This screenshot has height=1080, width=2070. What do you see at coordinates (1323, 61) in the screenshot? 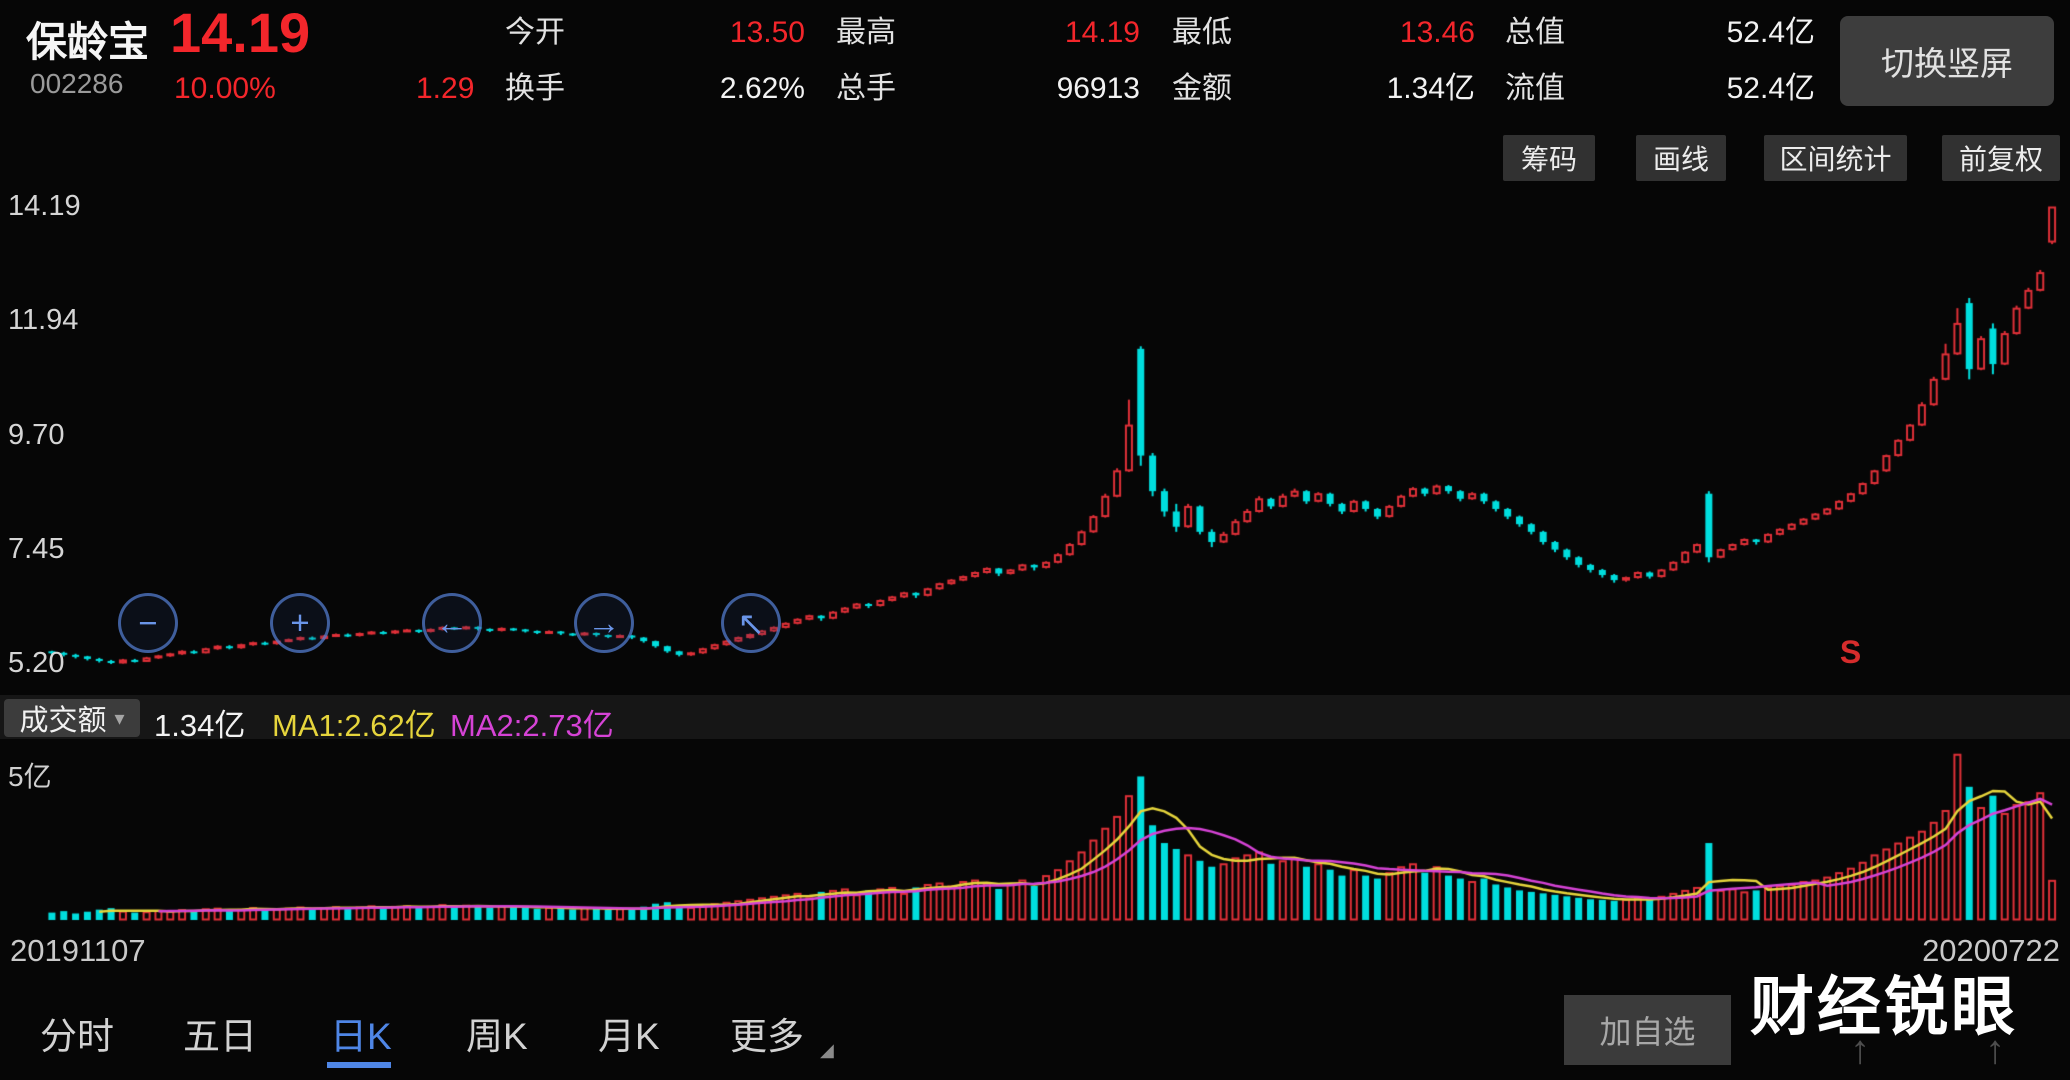
I see `stat-column-low-amount: 最低 13.46 金额 1.34亿` at bounding box center [1323, 61].